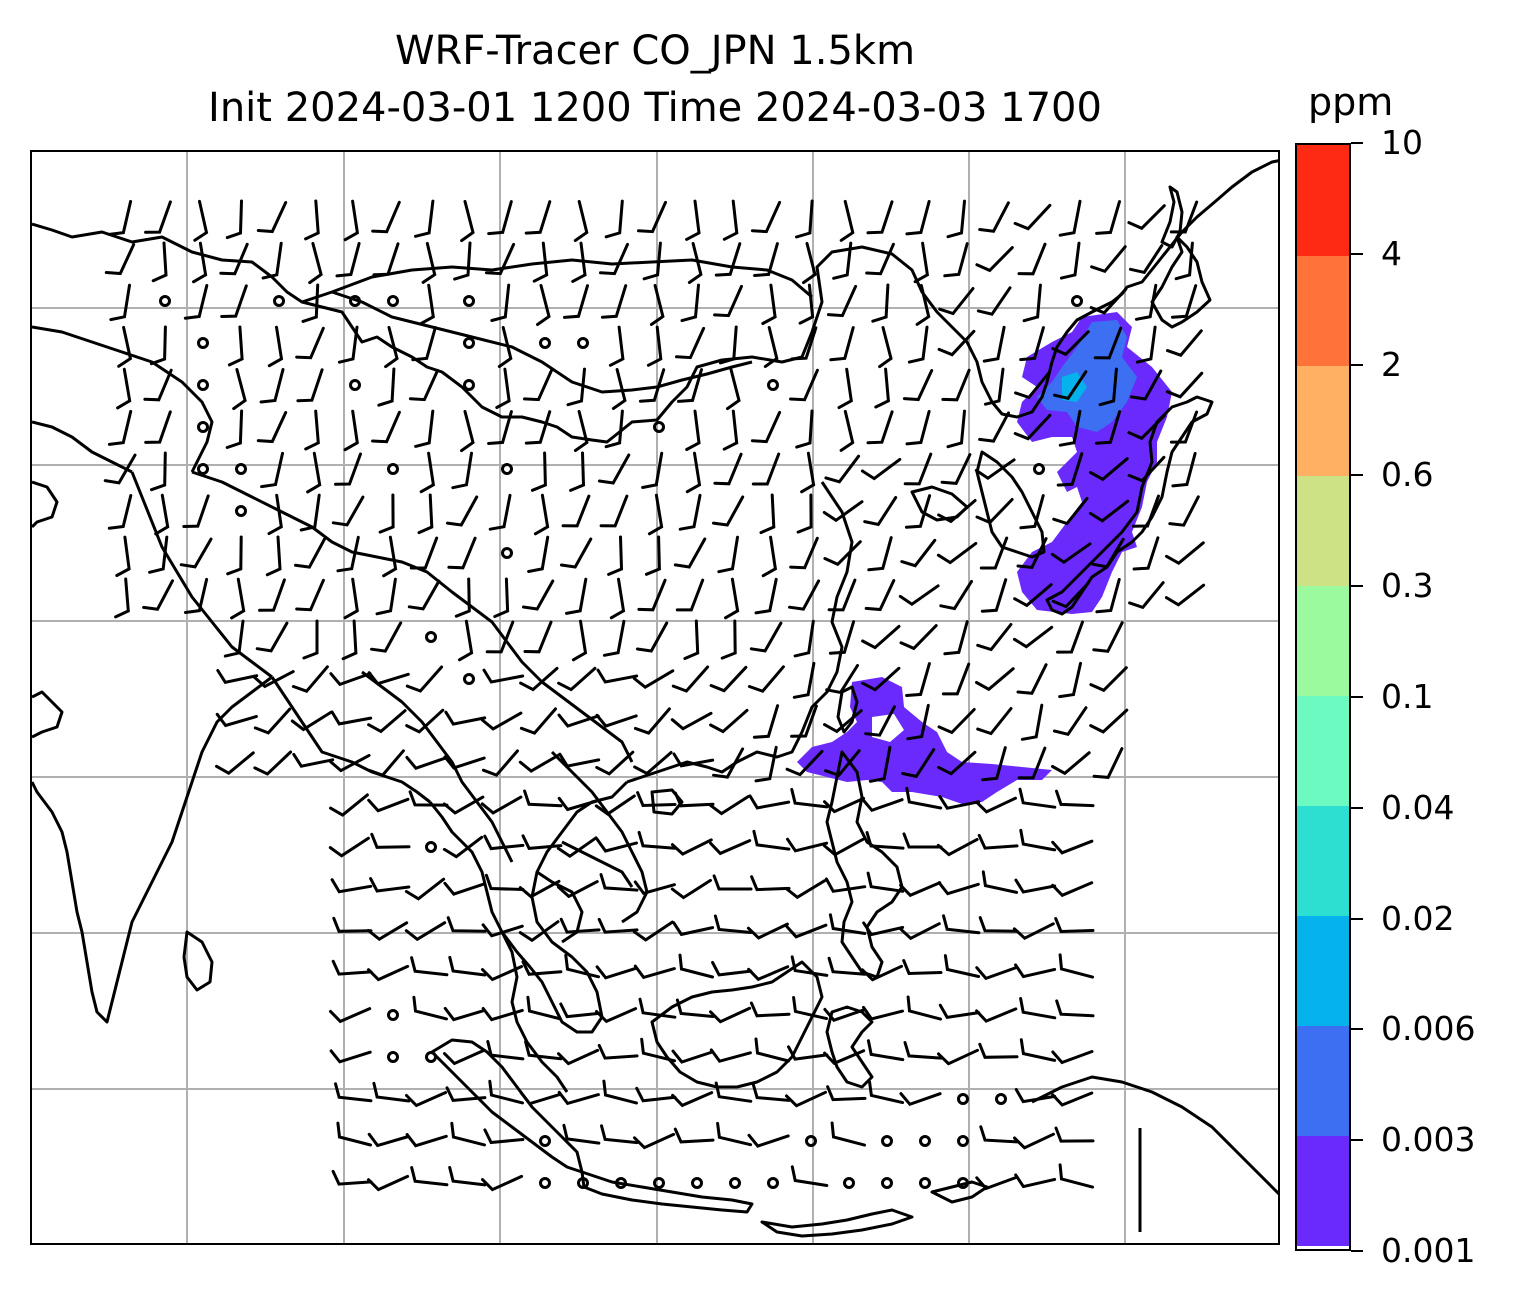 The width and height of the screenshot is (1528, 1306). I want to click on coastline-india, so click(152, 849).